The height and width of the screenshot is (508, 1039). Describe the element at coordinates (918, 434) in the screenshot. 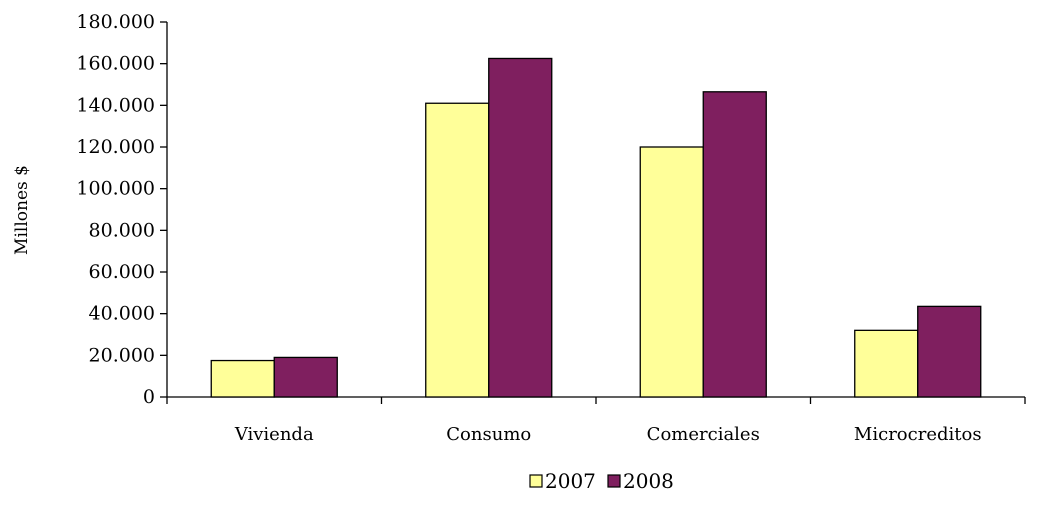

I see `x-category-label: Microcreditos` at that location.